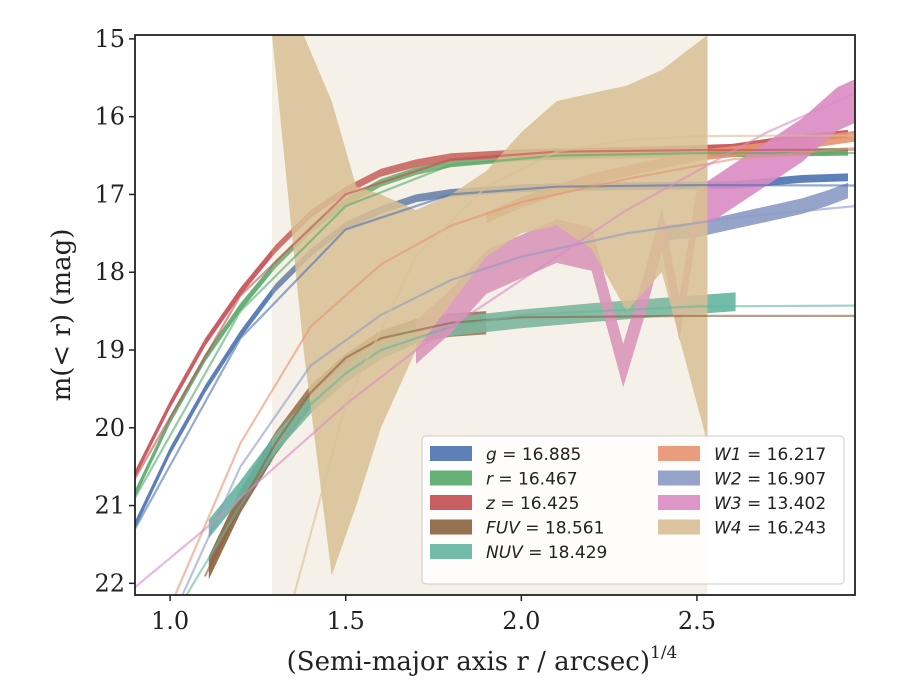 The image size is (900, 700). What do you see at coordinates (490, 504) in the screenshot?
I see `legend-band-name: z` at bounding box center [490, 504].